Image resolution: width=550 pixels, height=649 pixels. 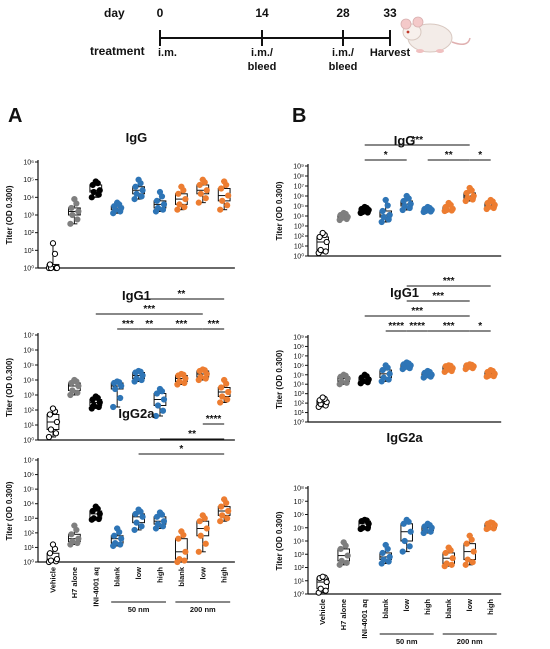 What do you see at coordinates (74, 387) in the screenshot?
I see `box-h7-alone` at bounding box center [74, 387].